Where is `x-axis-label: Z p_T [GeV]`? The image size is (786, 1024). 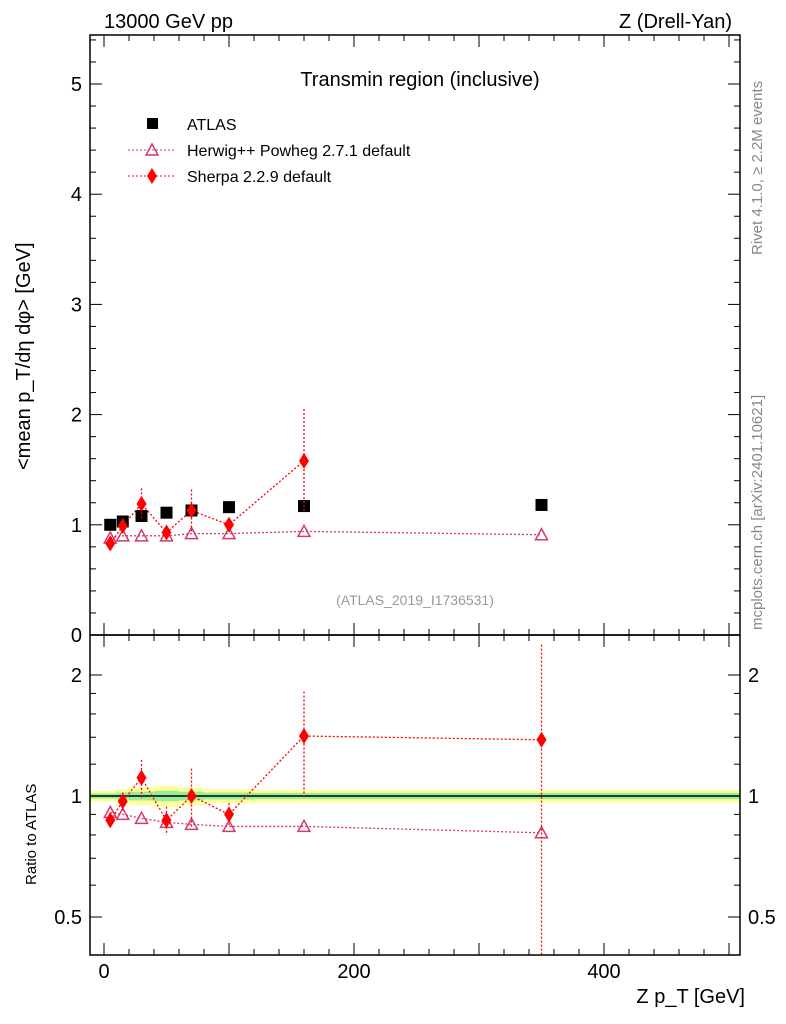 x-axis-label: Z p_T [GeV] is located at coordinates (690, 997).